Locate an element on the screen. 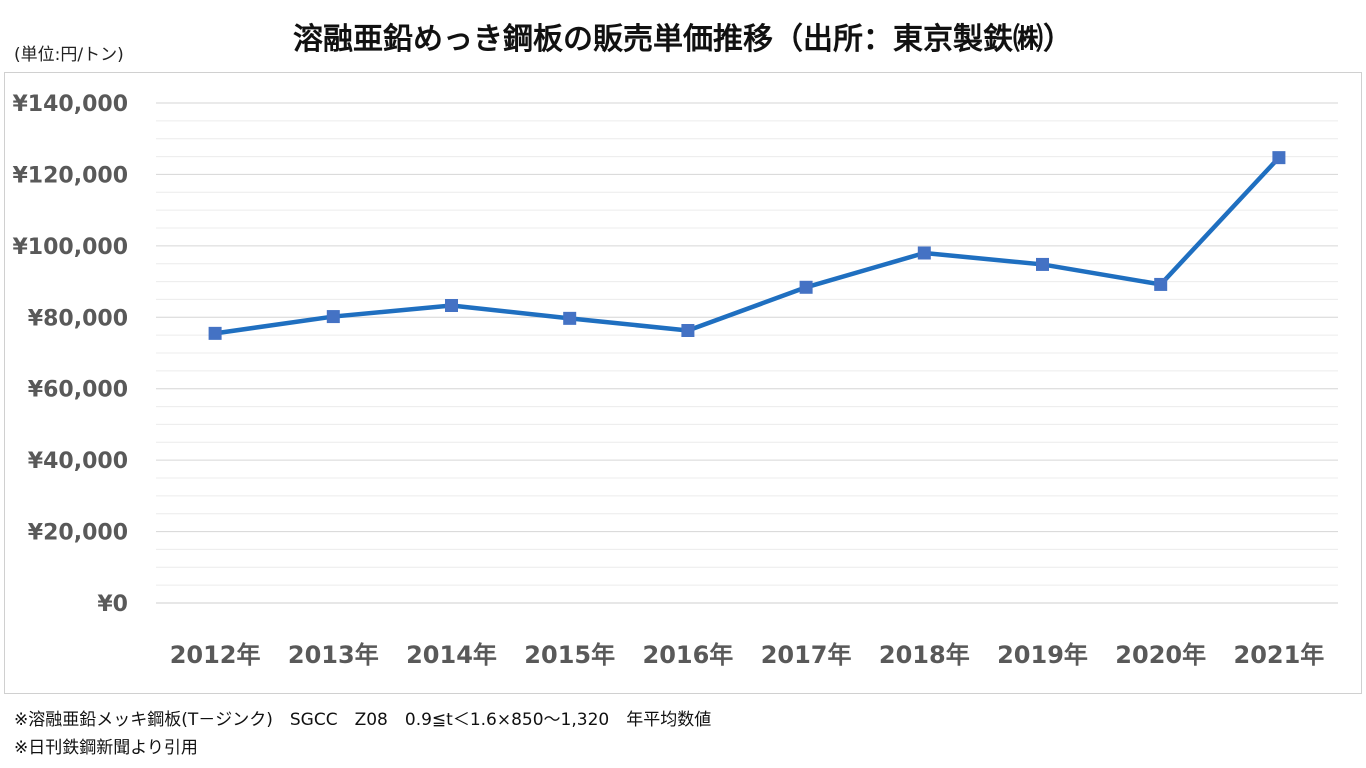 This screenshot has height=768, width=1366. chart-title: 溶融亜鉛めっき鋼板の販売単価推移（出所：東京製鉄㈱） is located at coordinates (683, 39).